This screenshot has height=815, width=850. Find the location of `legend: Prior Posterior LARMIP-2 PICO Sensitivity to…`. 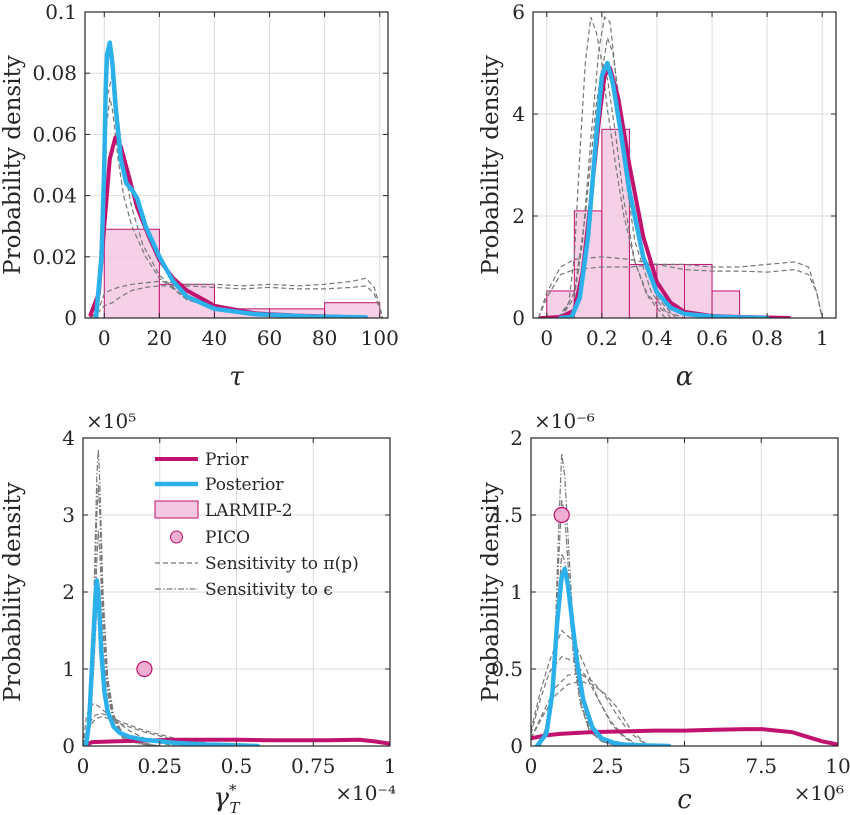

legend: Prior Posterior LARMIP-2 PICO Sensitivity to… is located at coordinates (256, 525).